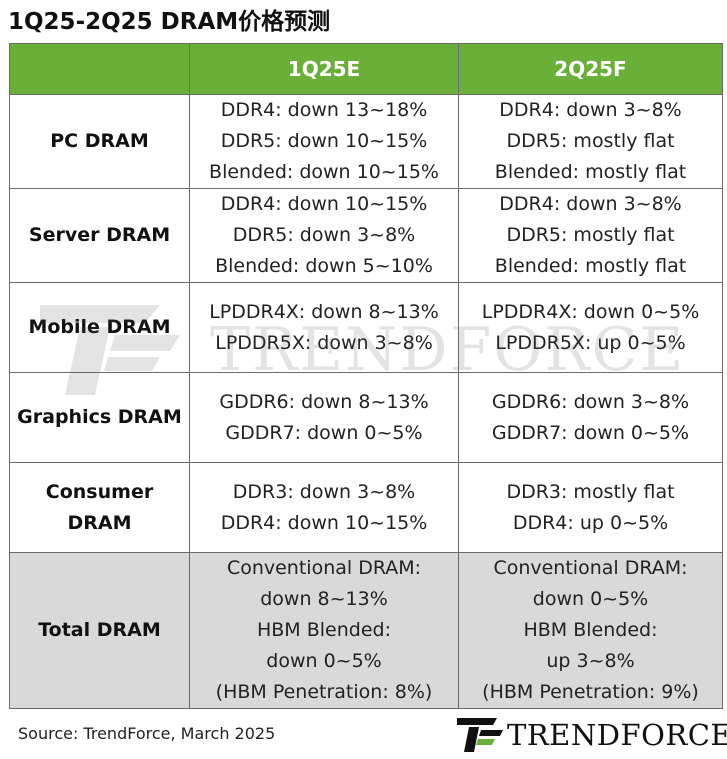 Image resolution: width=727 pixels, height=759 pixels. Describe the element at coordinates (147, 733) in the screenshot. I see `source-note: Source: TrendForce, March 2025` at that location.